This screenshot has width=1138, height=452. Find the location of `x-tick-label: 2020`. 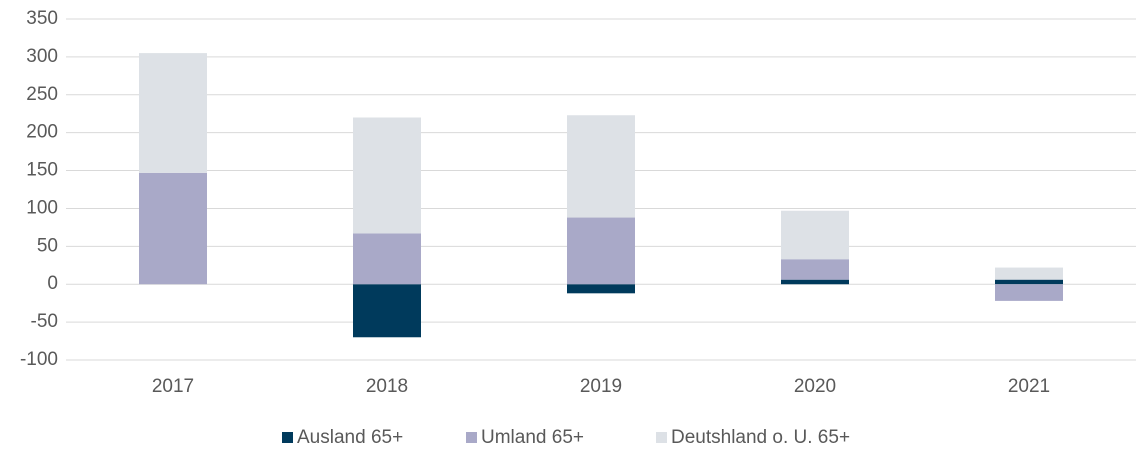

x-tick-label: 2020 is located at coordinates (815, 386).